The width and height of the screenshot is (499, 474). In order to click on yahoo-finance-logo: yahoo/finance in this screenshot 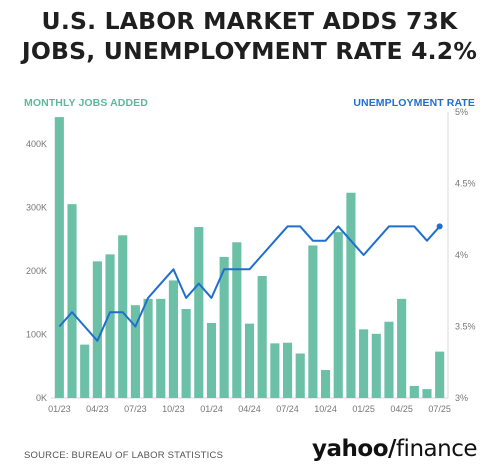, I will do `click(394, 449)`.